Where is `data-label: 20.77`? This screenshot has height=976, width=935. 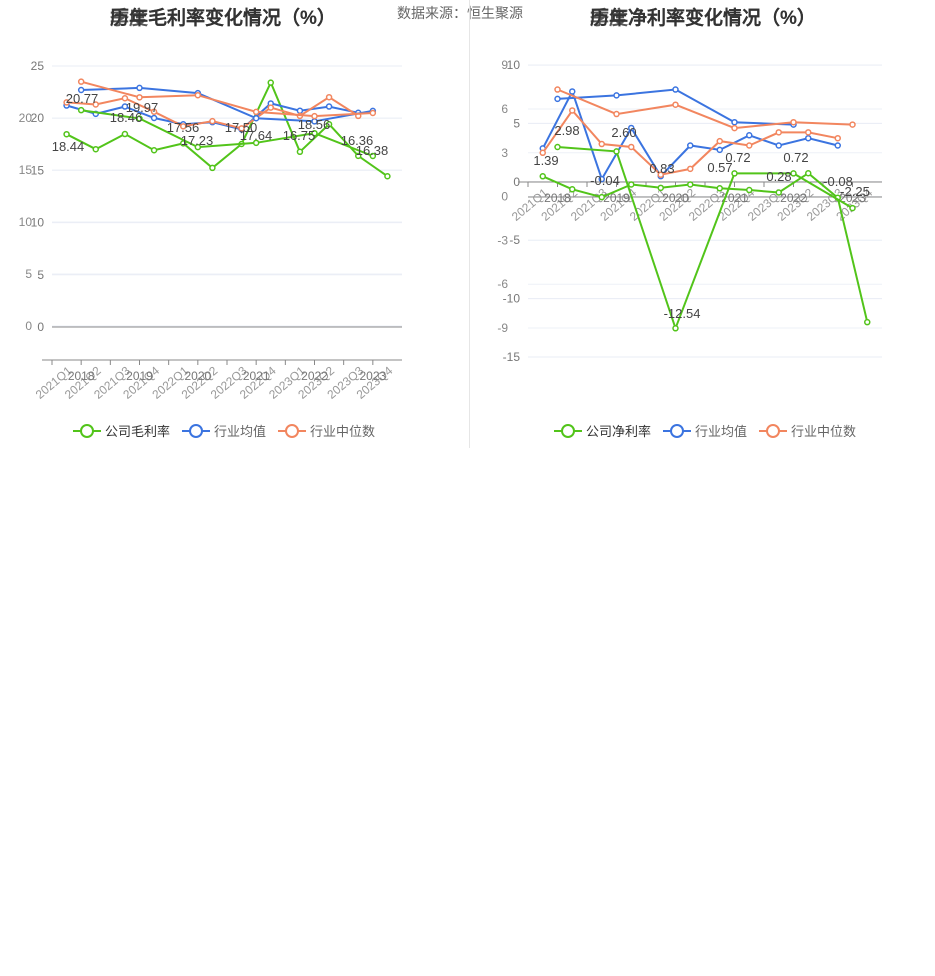
data-label: 20.77 is located at coordinates (82, 98).